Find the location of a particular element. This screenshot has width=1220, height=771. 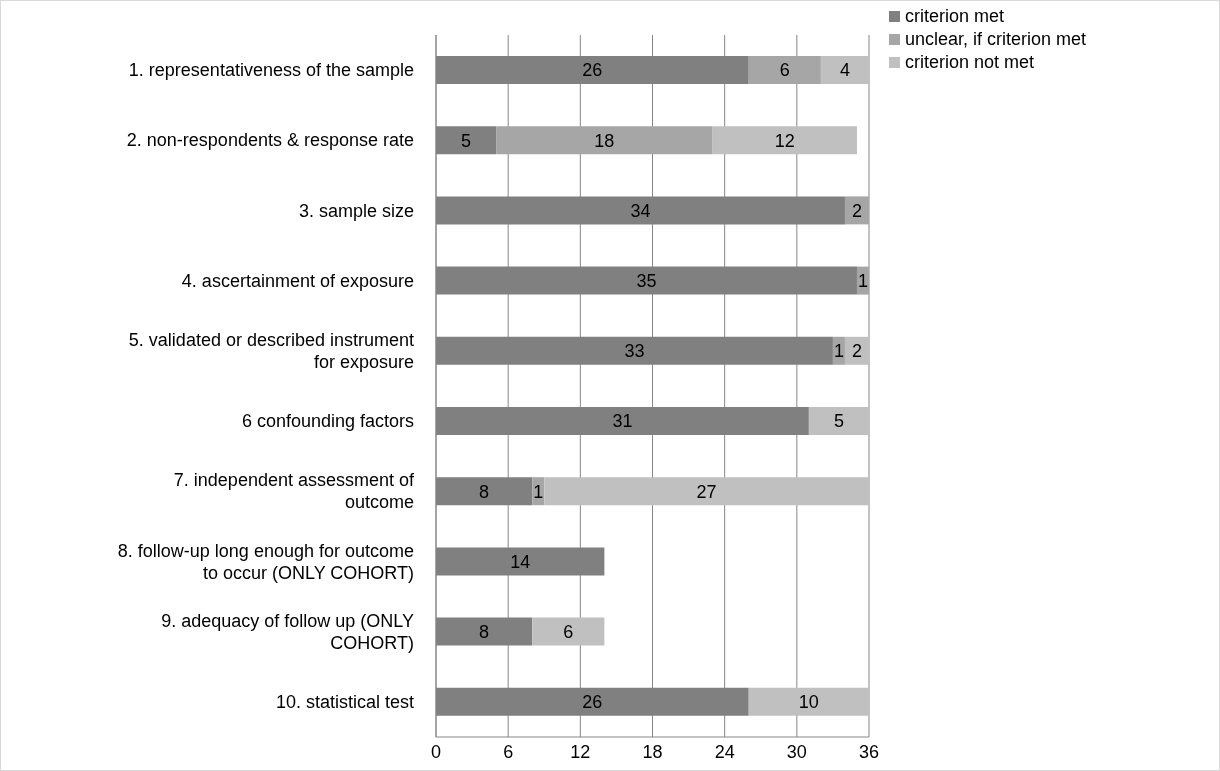

x-tick-label: 0 is located at coordinates (436, 751).